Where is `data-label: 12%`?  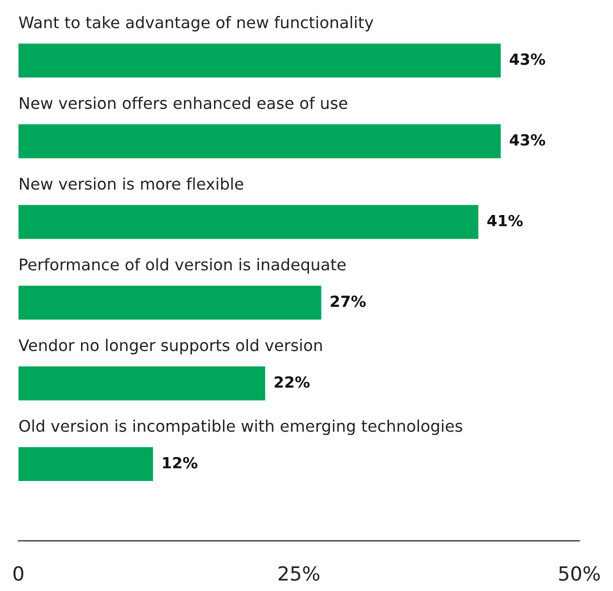 data-label: 12% is located at coordinates (180, 462).